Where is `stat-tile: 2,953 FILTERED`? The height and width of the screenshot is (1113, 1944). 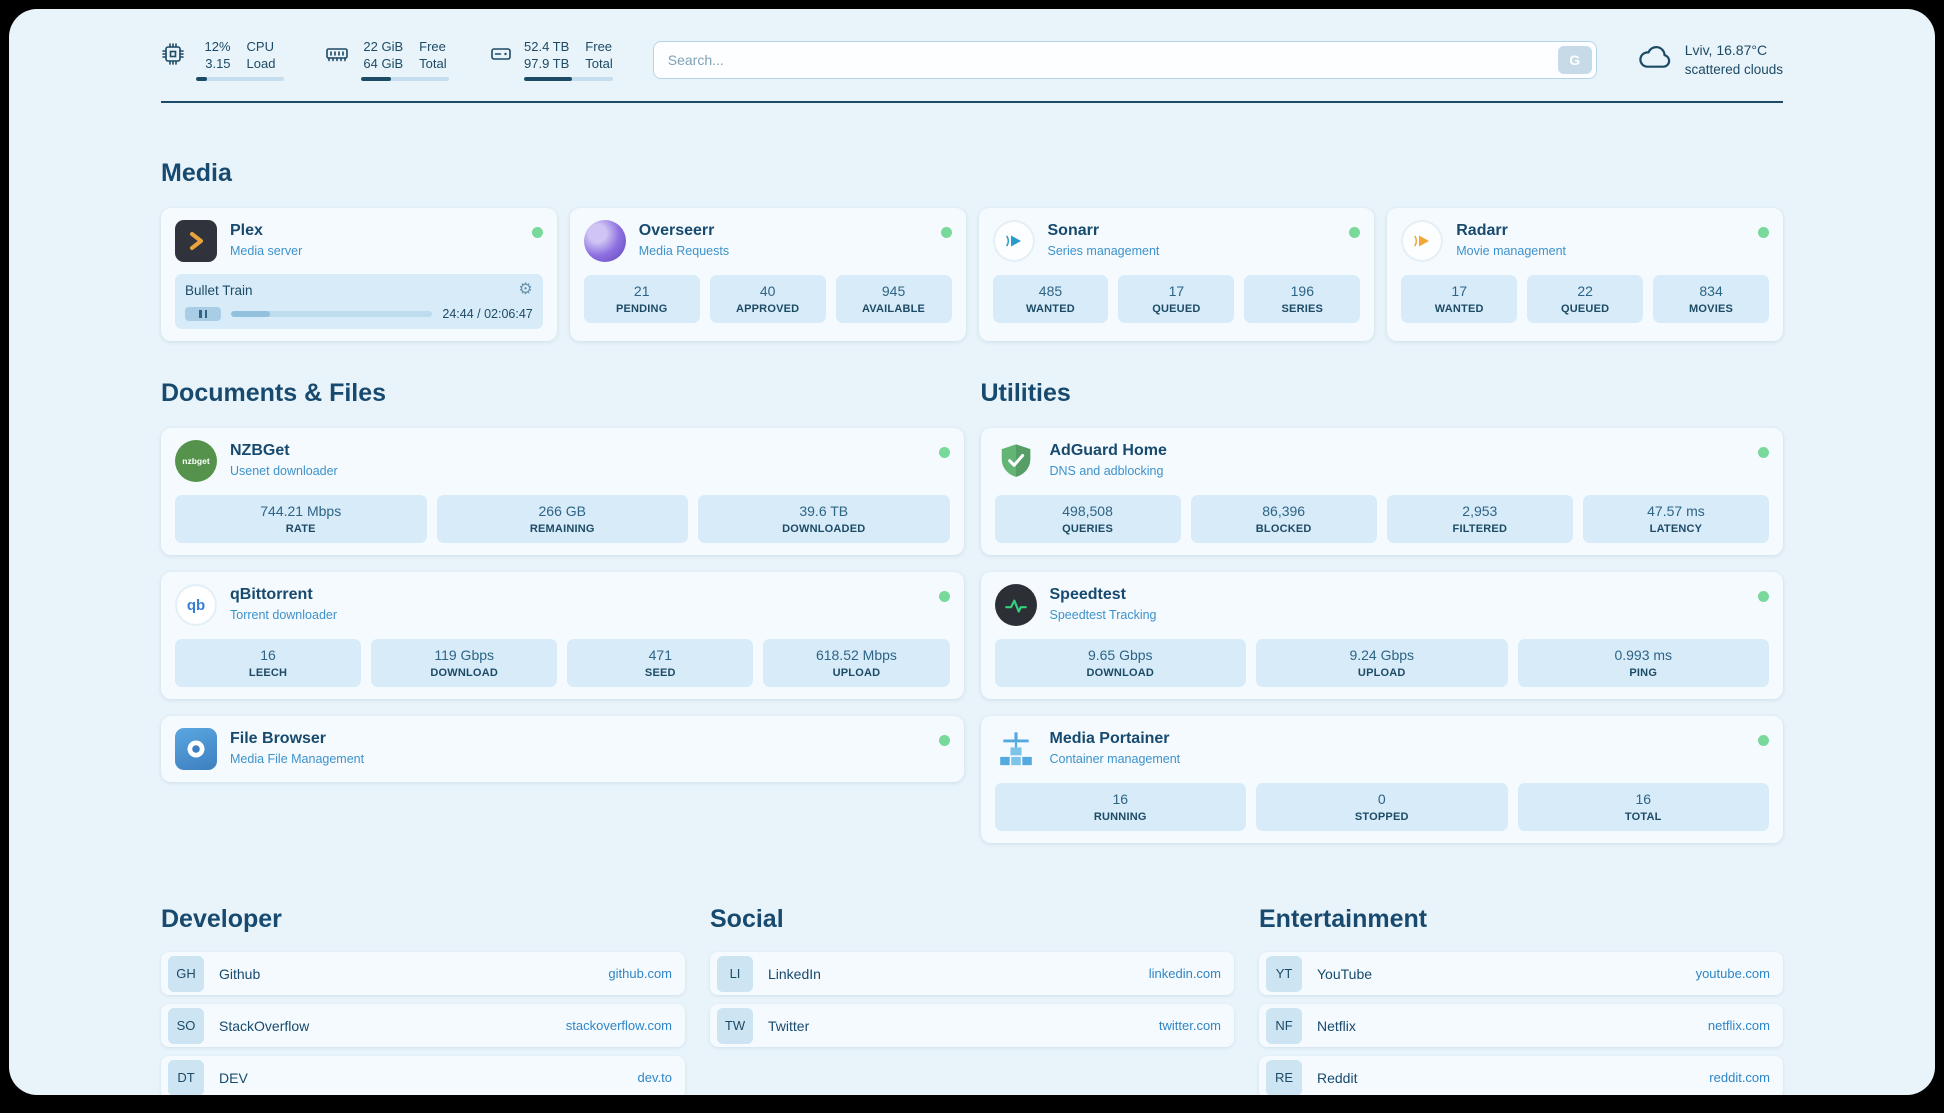 stat-tile: 2,953 FILTERED is located at coordinates (1479, 519).